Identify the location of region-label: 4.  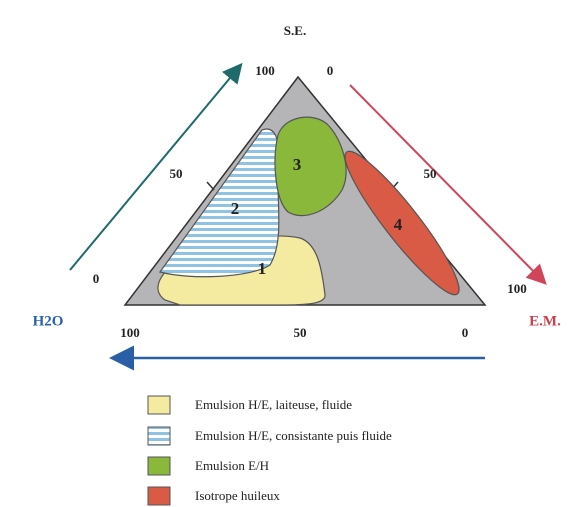
(398, 224).